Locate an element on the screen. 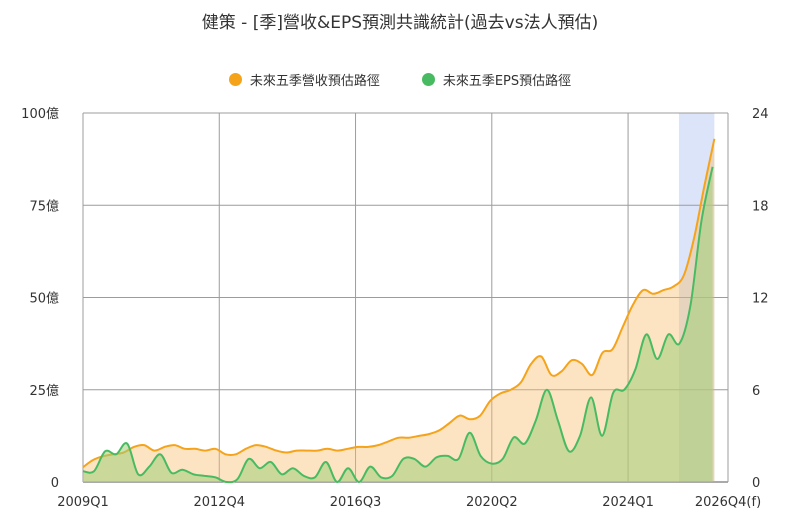 This screenshot has width=800, height=515. legend: 未來五季營收預估路徑 未來五季EPS預估路徑 is located at coordinates (400, 79).